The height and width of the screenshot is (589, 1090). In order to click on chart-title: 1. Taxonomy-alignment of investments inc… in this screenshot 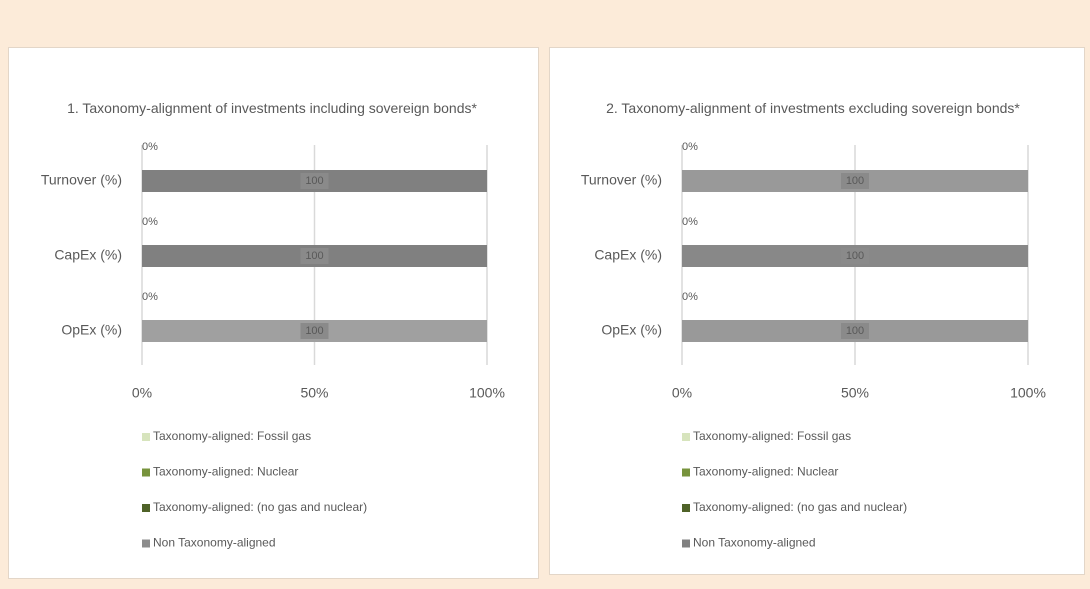, I will do `click(272, 108)`.